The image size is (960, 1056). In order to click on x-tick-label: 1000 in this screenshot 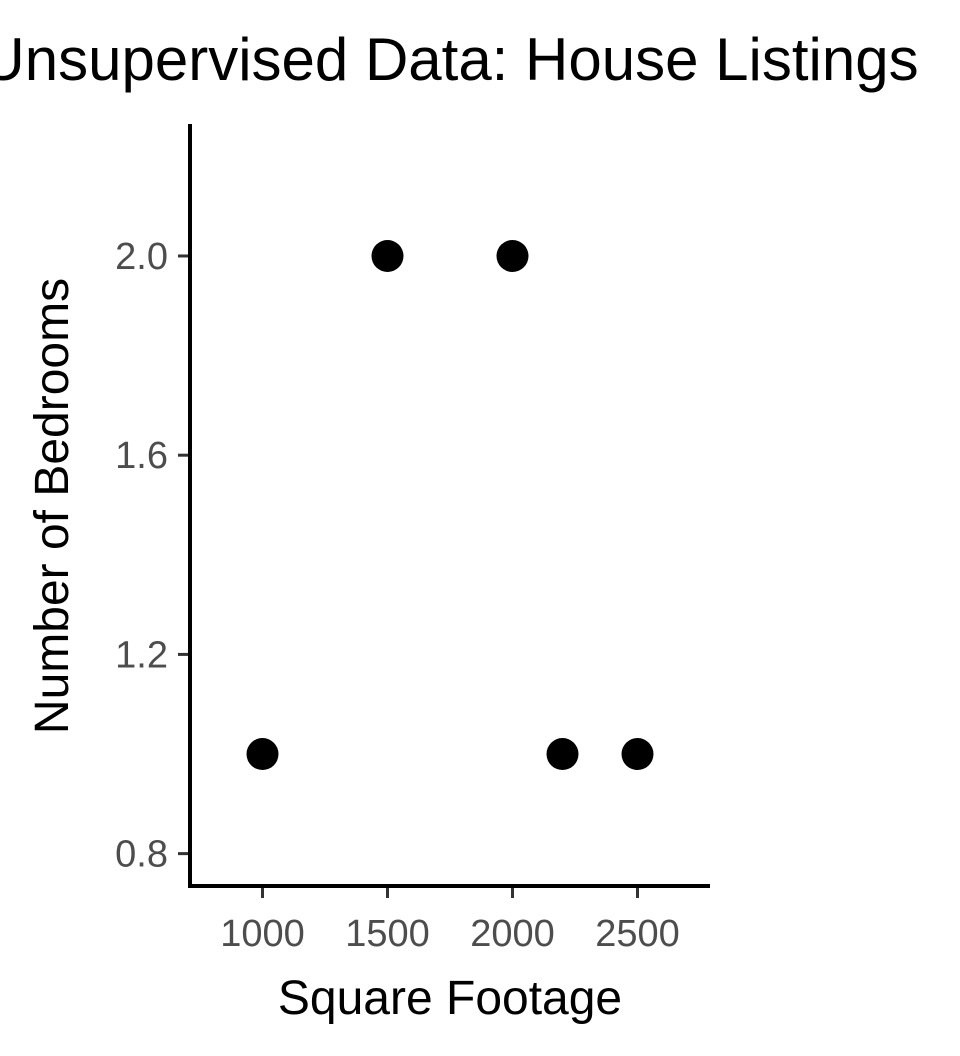, I will do `click(262, 934)`.